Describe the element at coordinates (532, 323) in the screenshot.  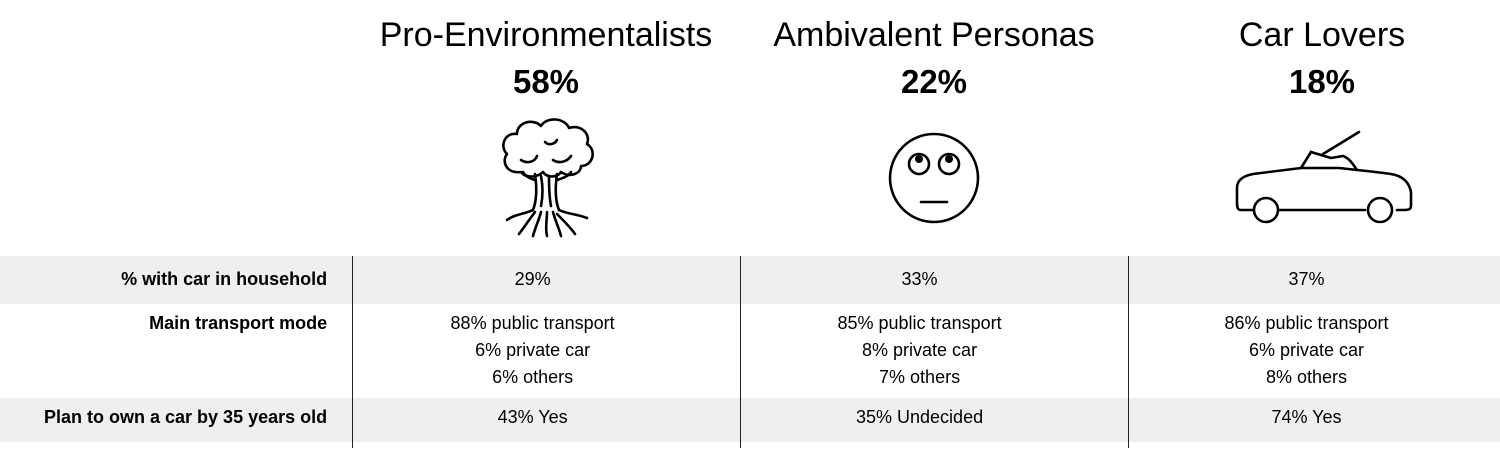
I see `cell-line: 88% public transport` at that location.